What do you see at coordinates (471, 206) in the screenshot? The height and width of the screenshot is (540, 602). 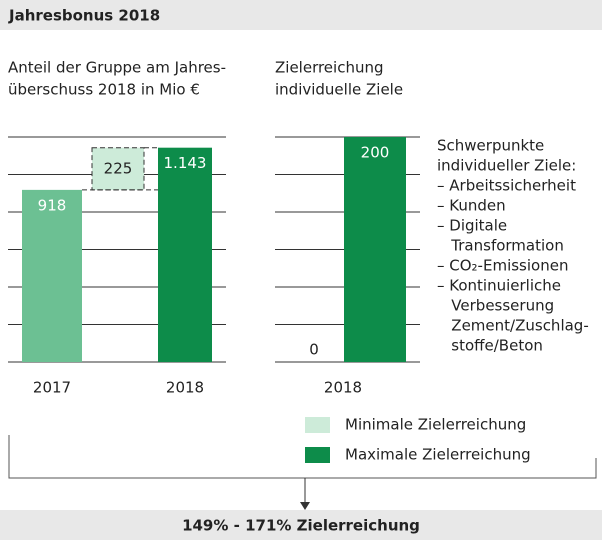 I see `note-line: – Kunden` at bounding box center [471, 206].